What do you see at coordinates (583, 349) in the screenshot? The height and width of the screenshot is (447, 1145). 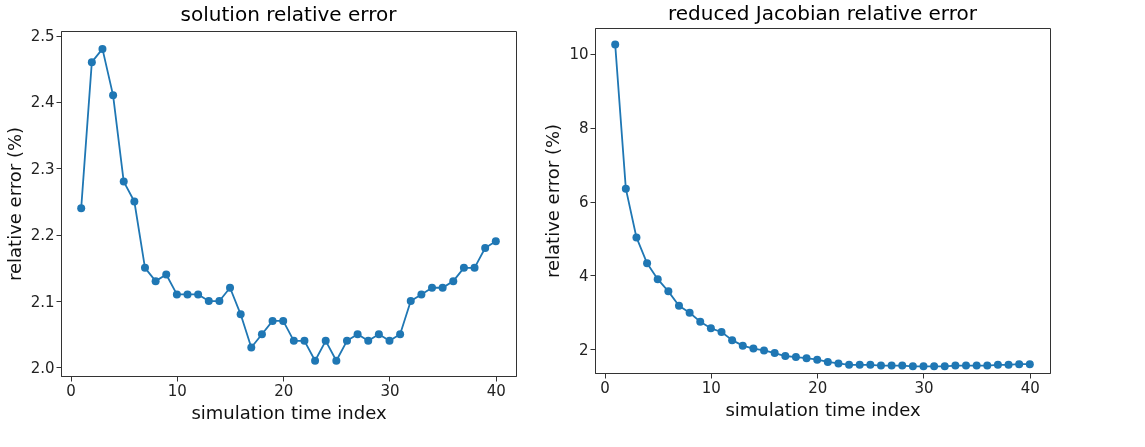 I see `y-tick-label: 2` at bounding box center [583, 349].